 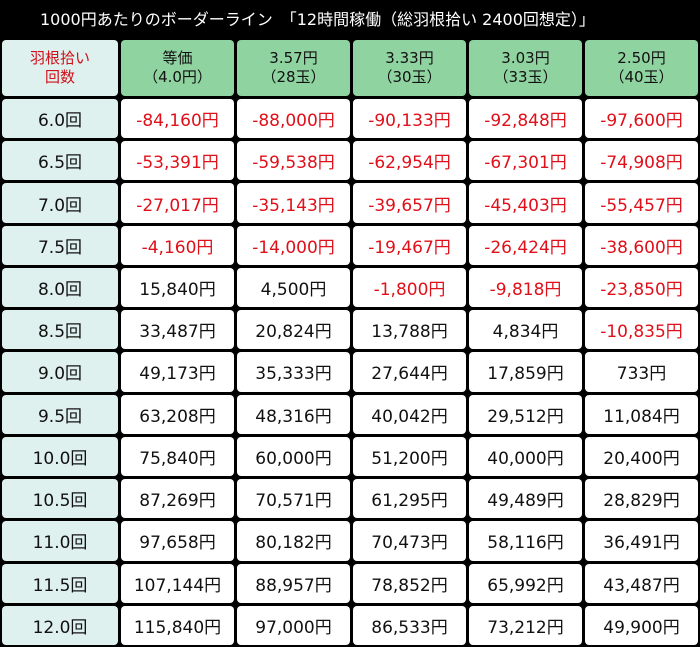 I want to click on value-cell: -35,143円, so click(x=293, y=203).